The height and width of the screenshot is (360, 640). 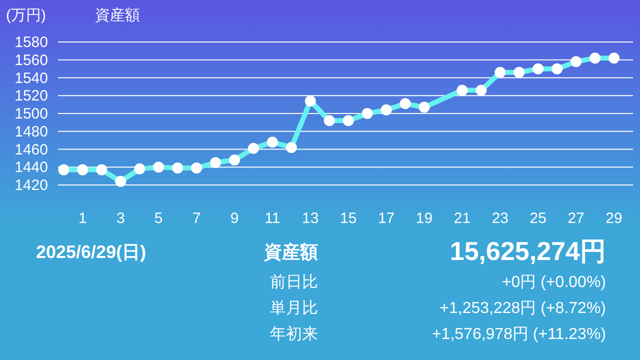 I want to click on annotation: +0円 (+0.00%), so click(x=554, y=282).